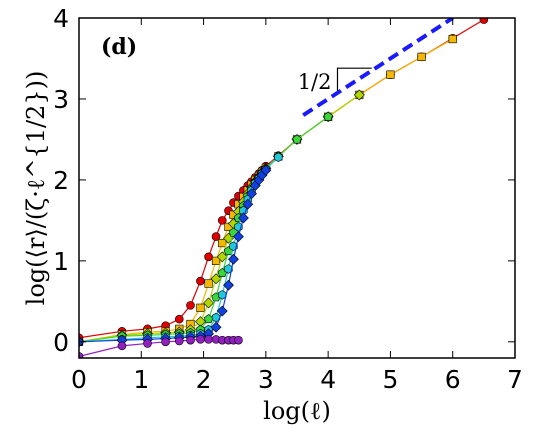 This screenshot has width=533, height=438. Describe the element at coordinates (266, 379) in the screenshot. I see `x-tick-label: 3` at that location.